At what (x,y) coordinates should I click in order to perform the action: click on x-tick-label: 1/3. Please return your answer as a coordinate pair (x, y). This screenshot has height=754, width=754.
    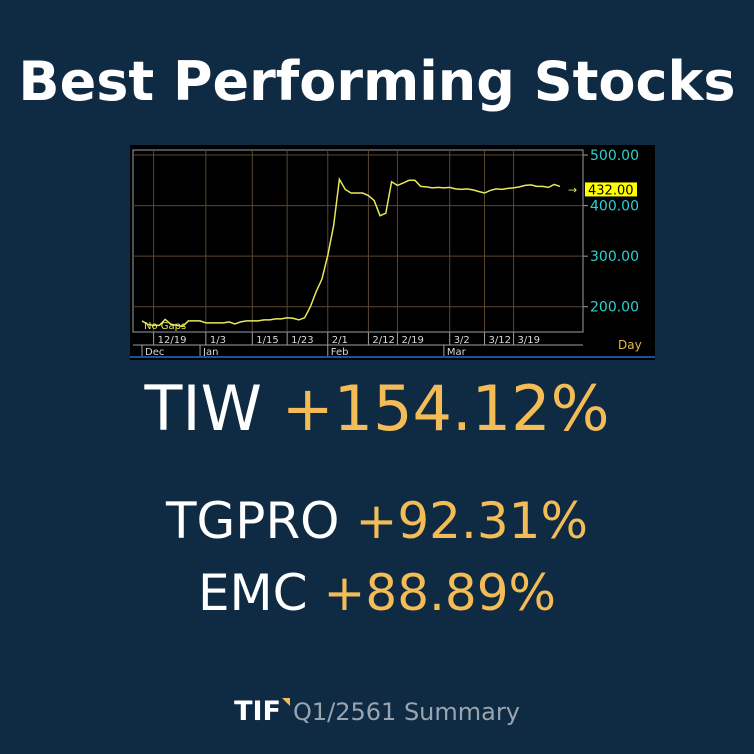
    Looking at the image, I should click on (218, 340).